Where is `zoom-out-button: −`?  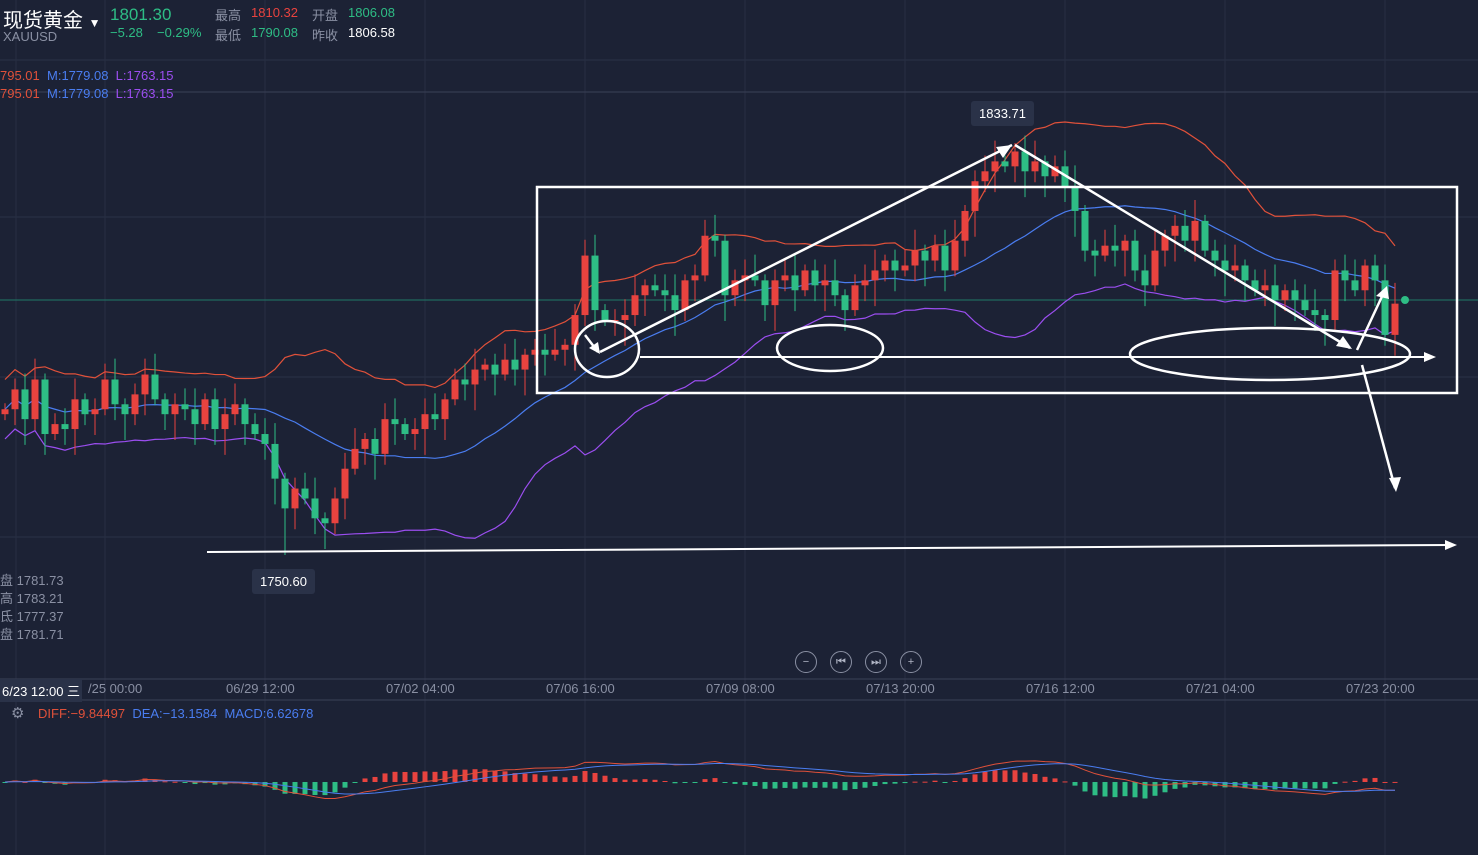 zoom-out-button: − is located at coordinates (806, 662).